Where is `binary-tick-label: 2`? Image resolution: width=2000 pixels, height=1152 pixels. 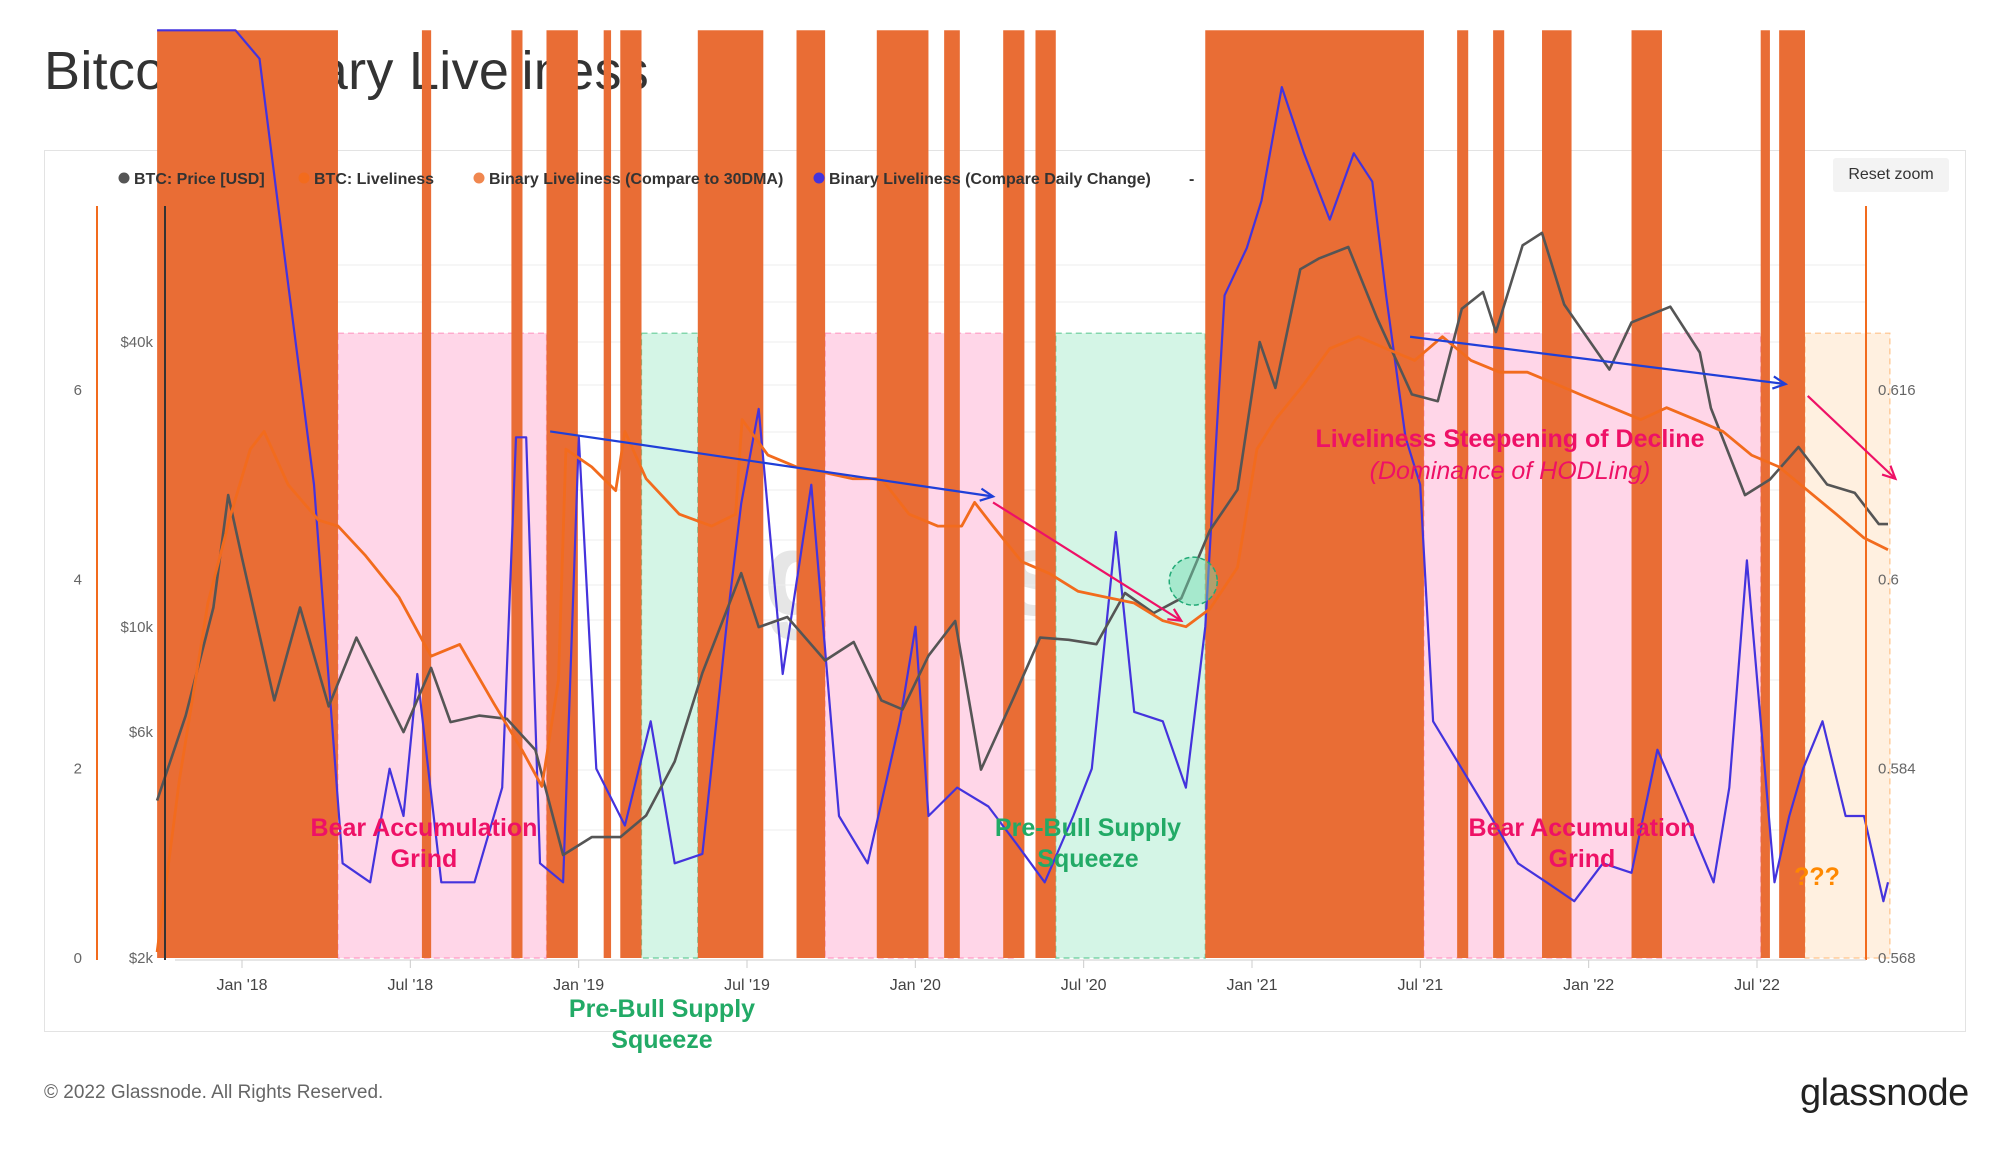
binary-tick-label: 2 is located at coordinates (78, 769).